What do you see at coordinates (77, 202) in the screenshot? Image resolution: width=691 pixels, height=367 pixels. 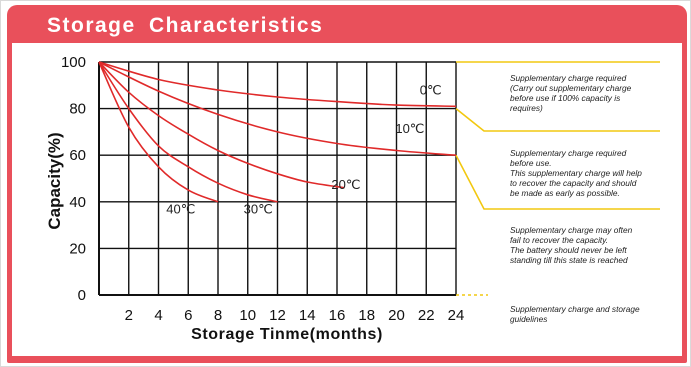 I see `y-tick-label: 40` at bounding box center [77, 202].